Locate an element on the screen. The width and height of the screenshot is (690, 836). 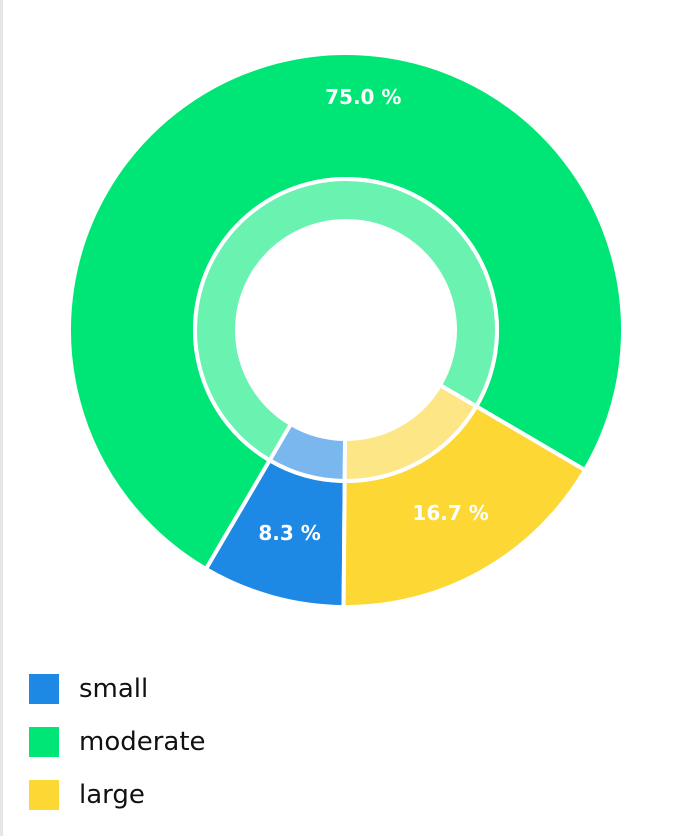
legend-item-large: large is located at coordinates (117, 794).